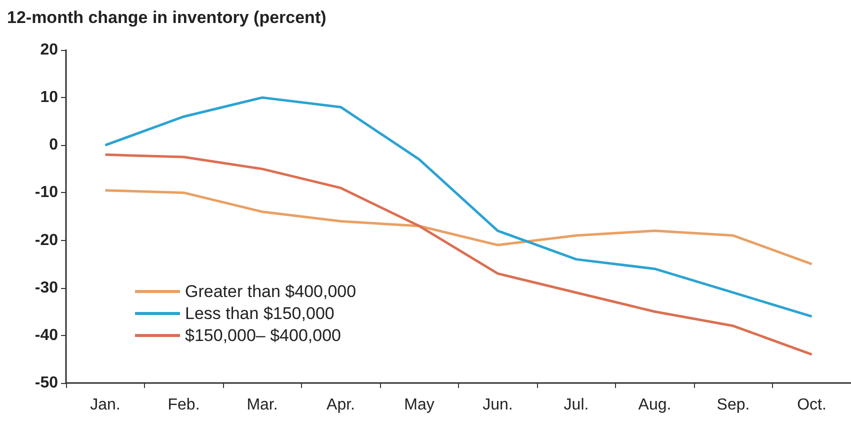 The height and width of the screenshot is (425, 851). Describe the element at coordinates (259, 313) in the screenshot. I see `legend-label: Less than $150,000` at that location.